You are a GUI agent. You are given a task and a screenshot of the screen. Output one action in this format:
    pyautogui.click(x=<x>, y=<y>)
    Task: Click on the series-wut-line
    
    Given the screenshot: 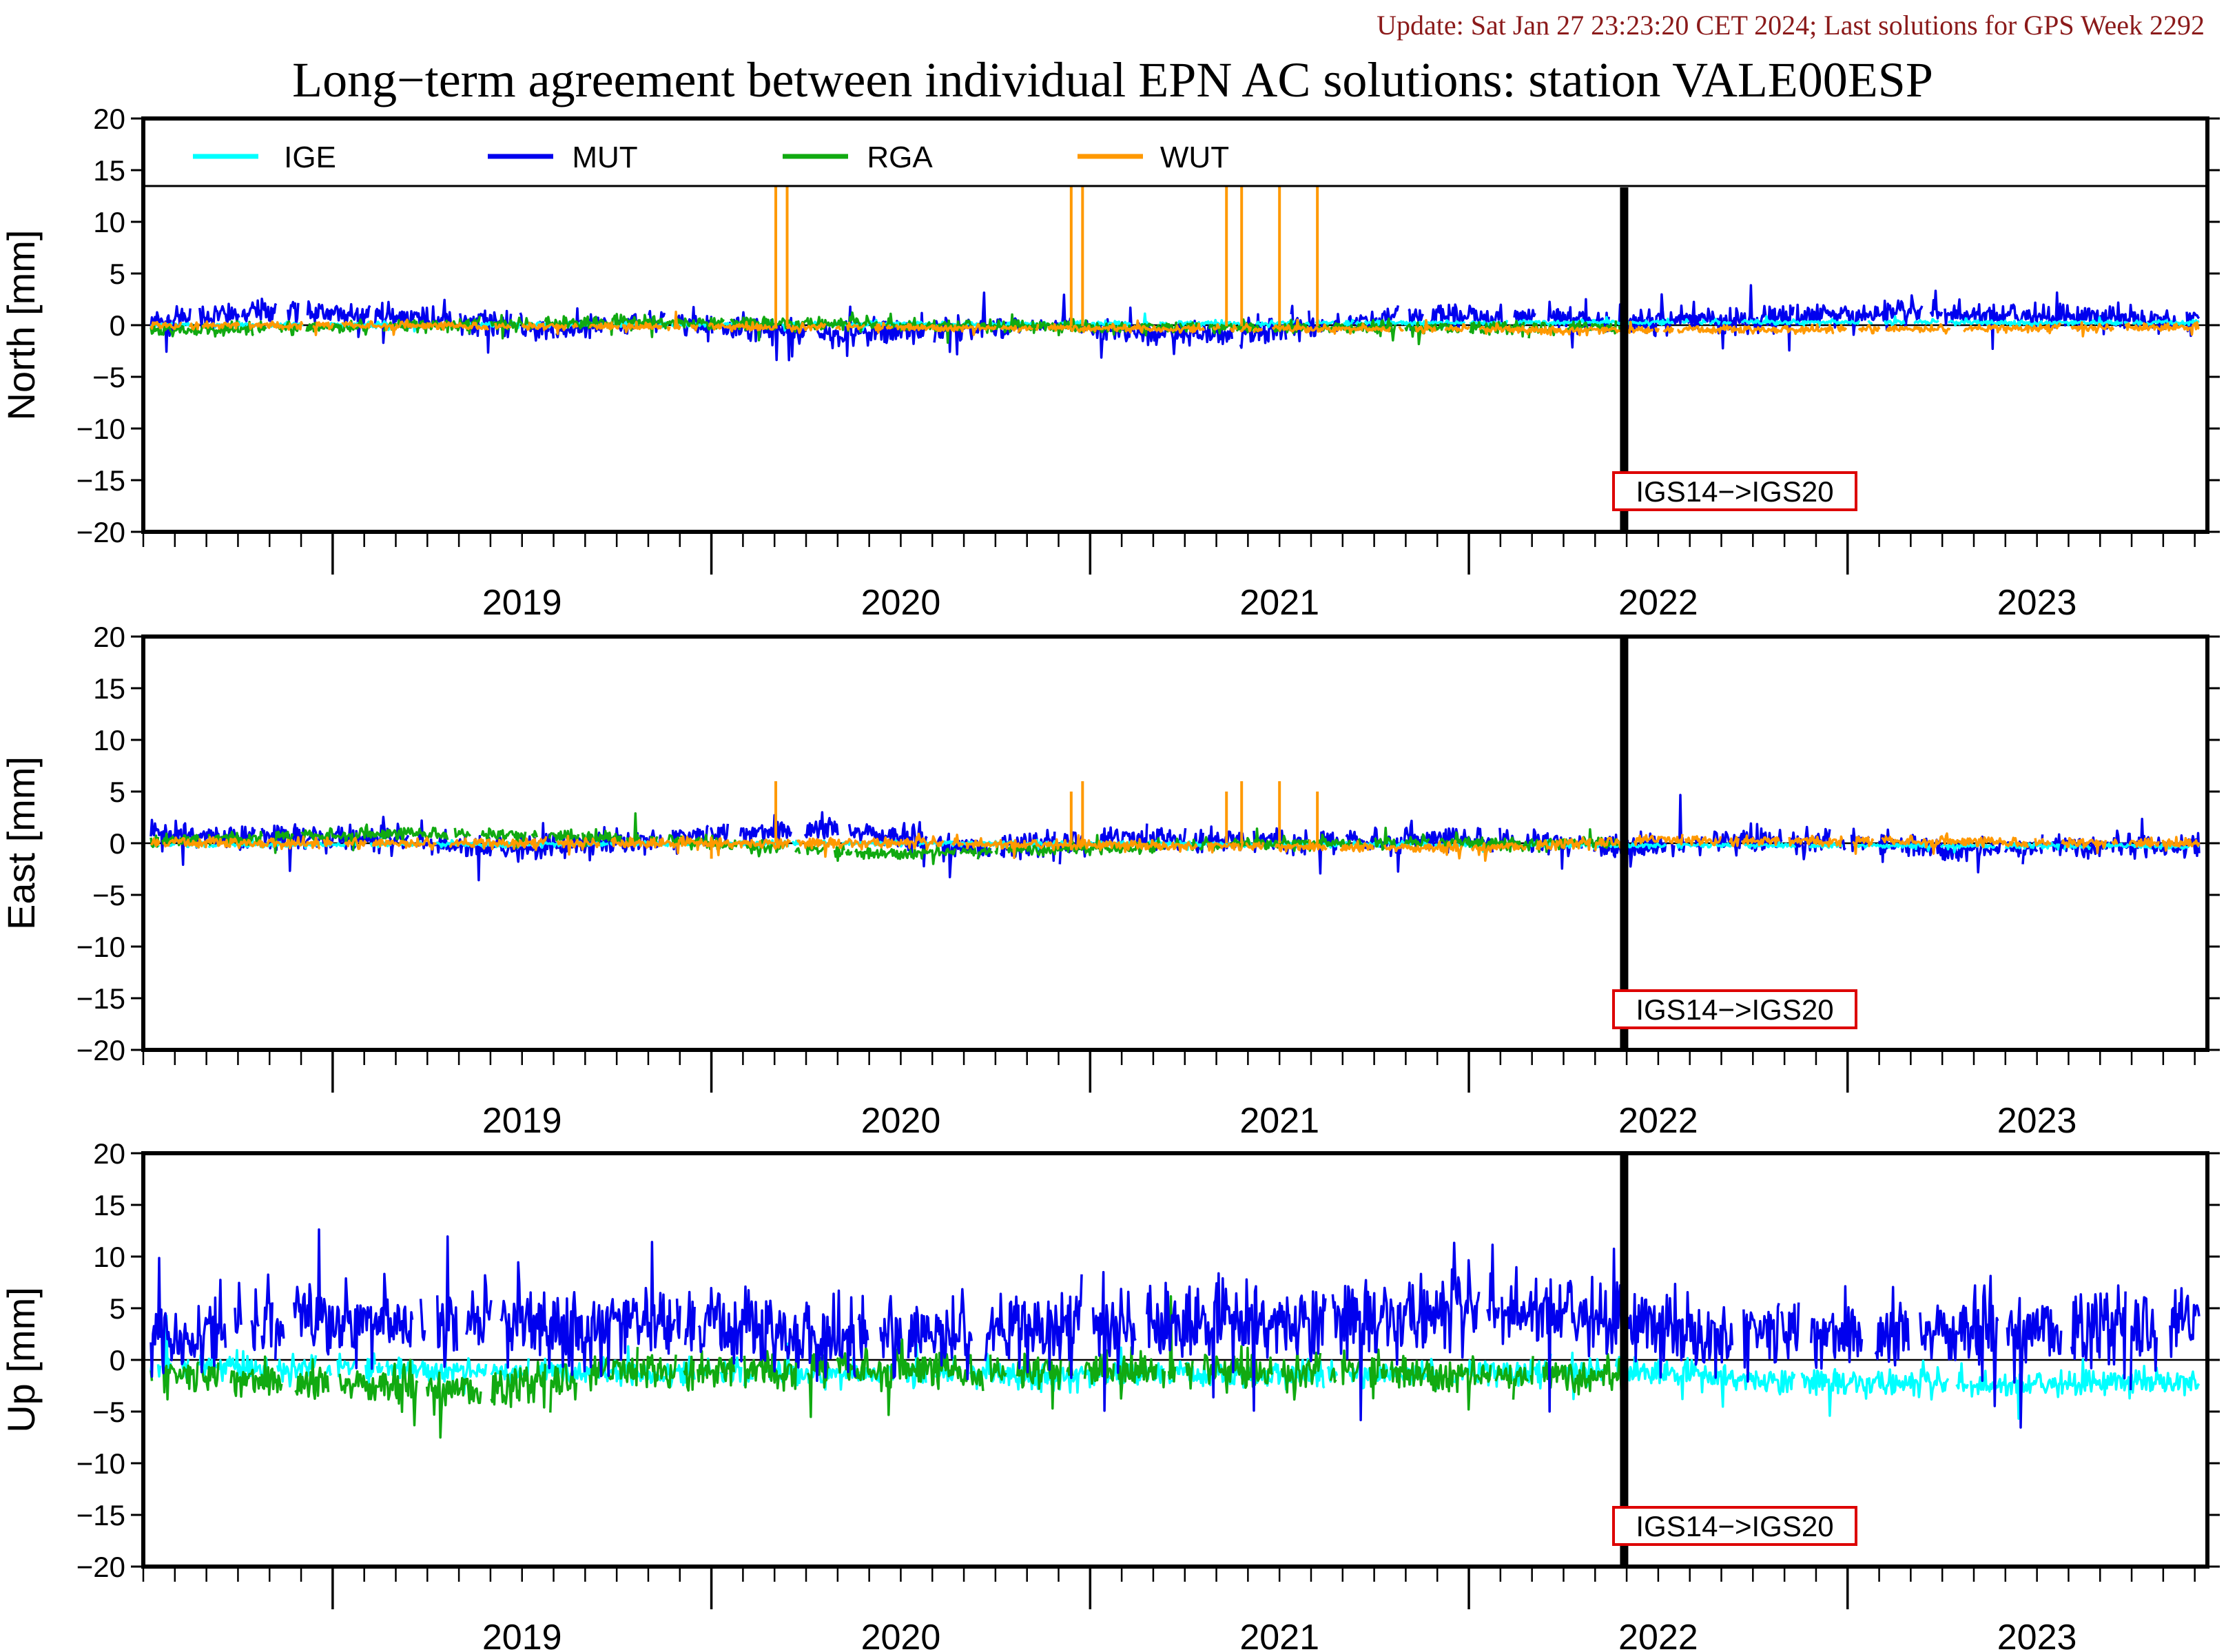 What is the action you would take?
    pyautogui.click(x=1175, y=324)
    